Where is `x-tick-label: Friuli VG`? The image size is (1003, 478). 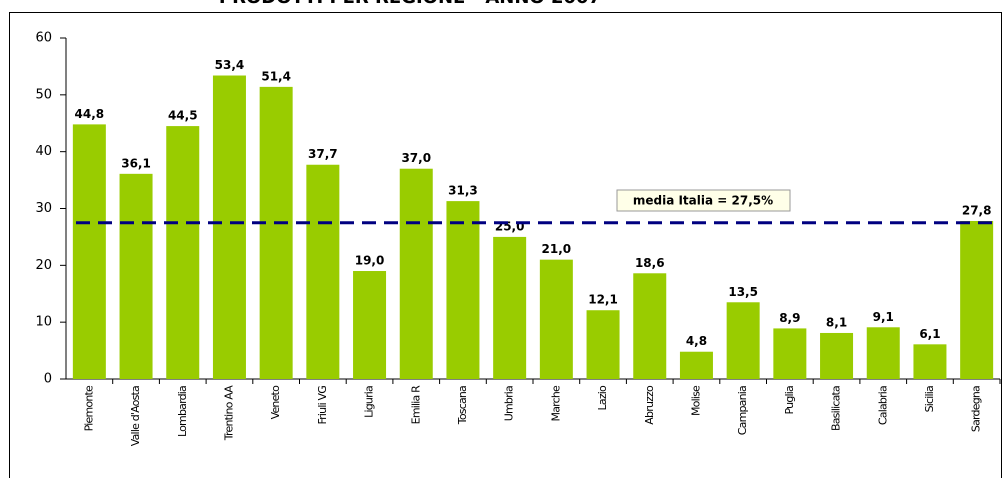 x-tick-label: Friuli VG is located at coordinates (322, 405).